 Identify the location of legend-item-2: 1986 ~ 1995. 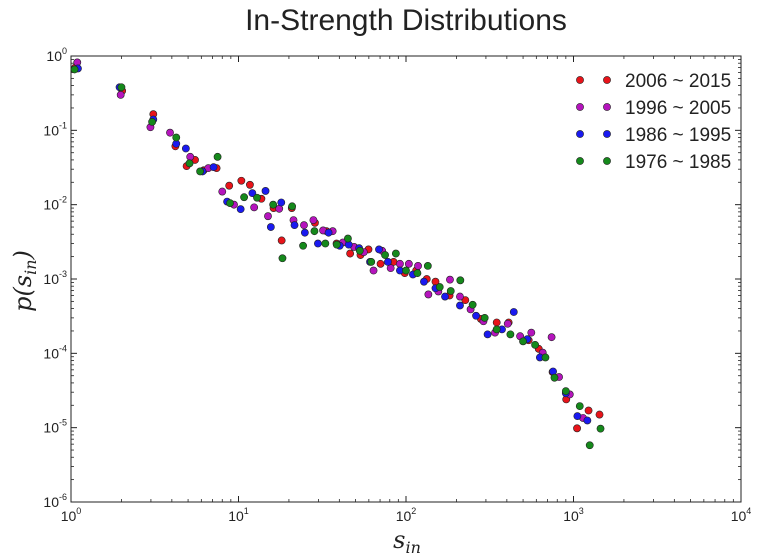
(653, 135).